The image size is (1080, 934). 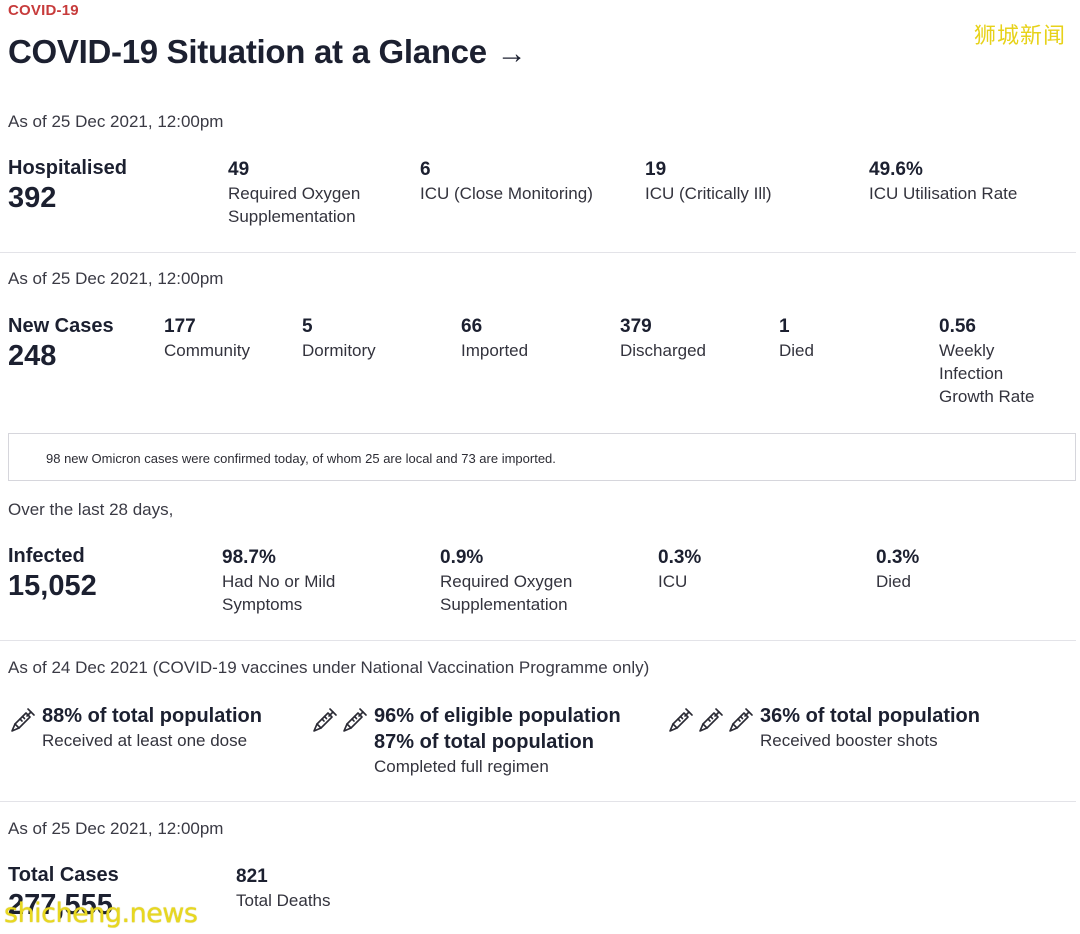 What do you see at coordinates (839, 339) in the screenshot?
I see `stat-died: 1 Died` at bounding box center [839, 339].